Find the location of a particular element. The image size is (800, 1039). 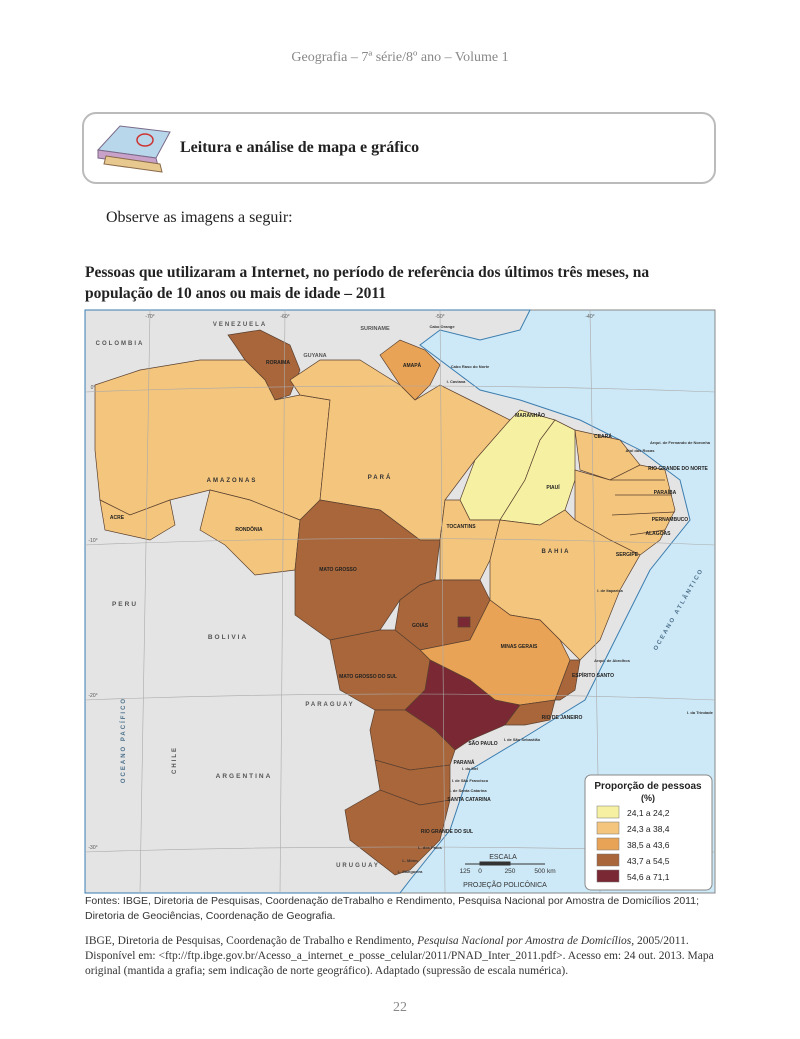

map-label: I. de Santa Catarina is located at coordinates (468, 790).